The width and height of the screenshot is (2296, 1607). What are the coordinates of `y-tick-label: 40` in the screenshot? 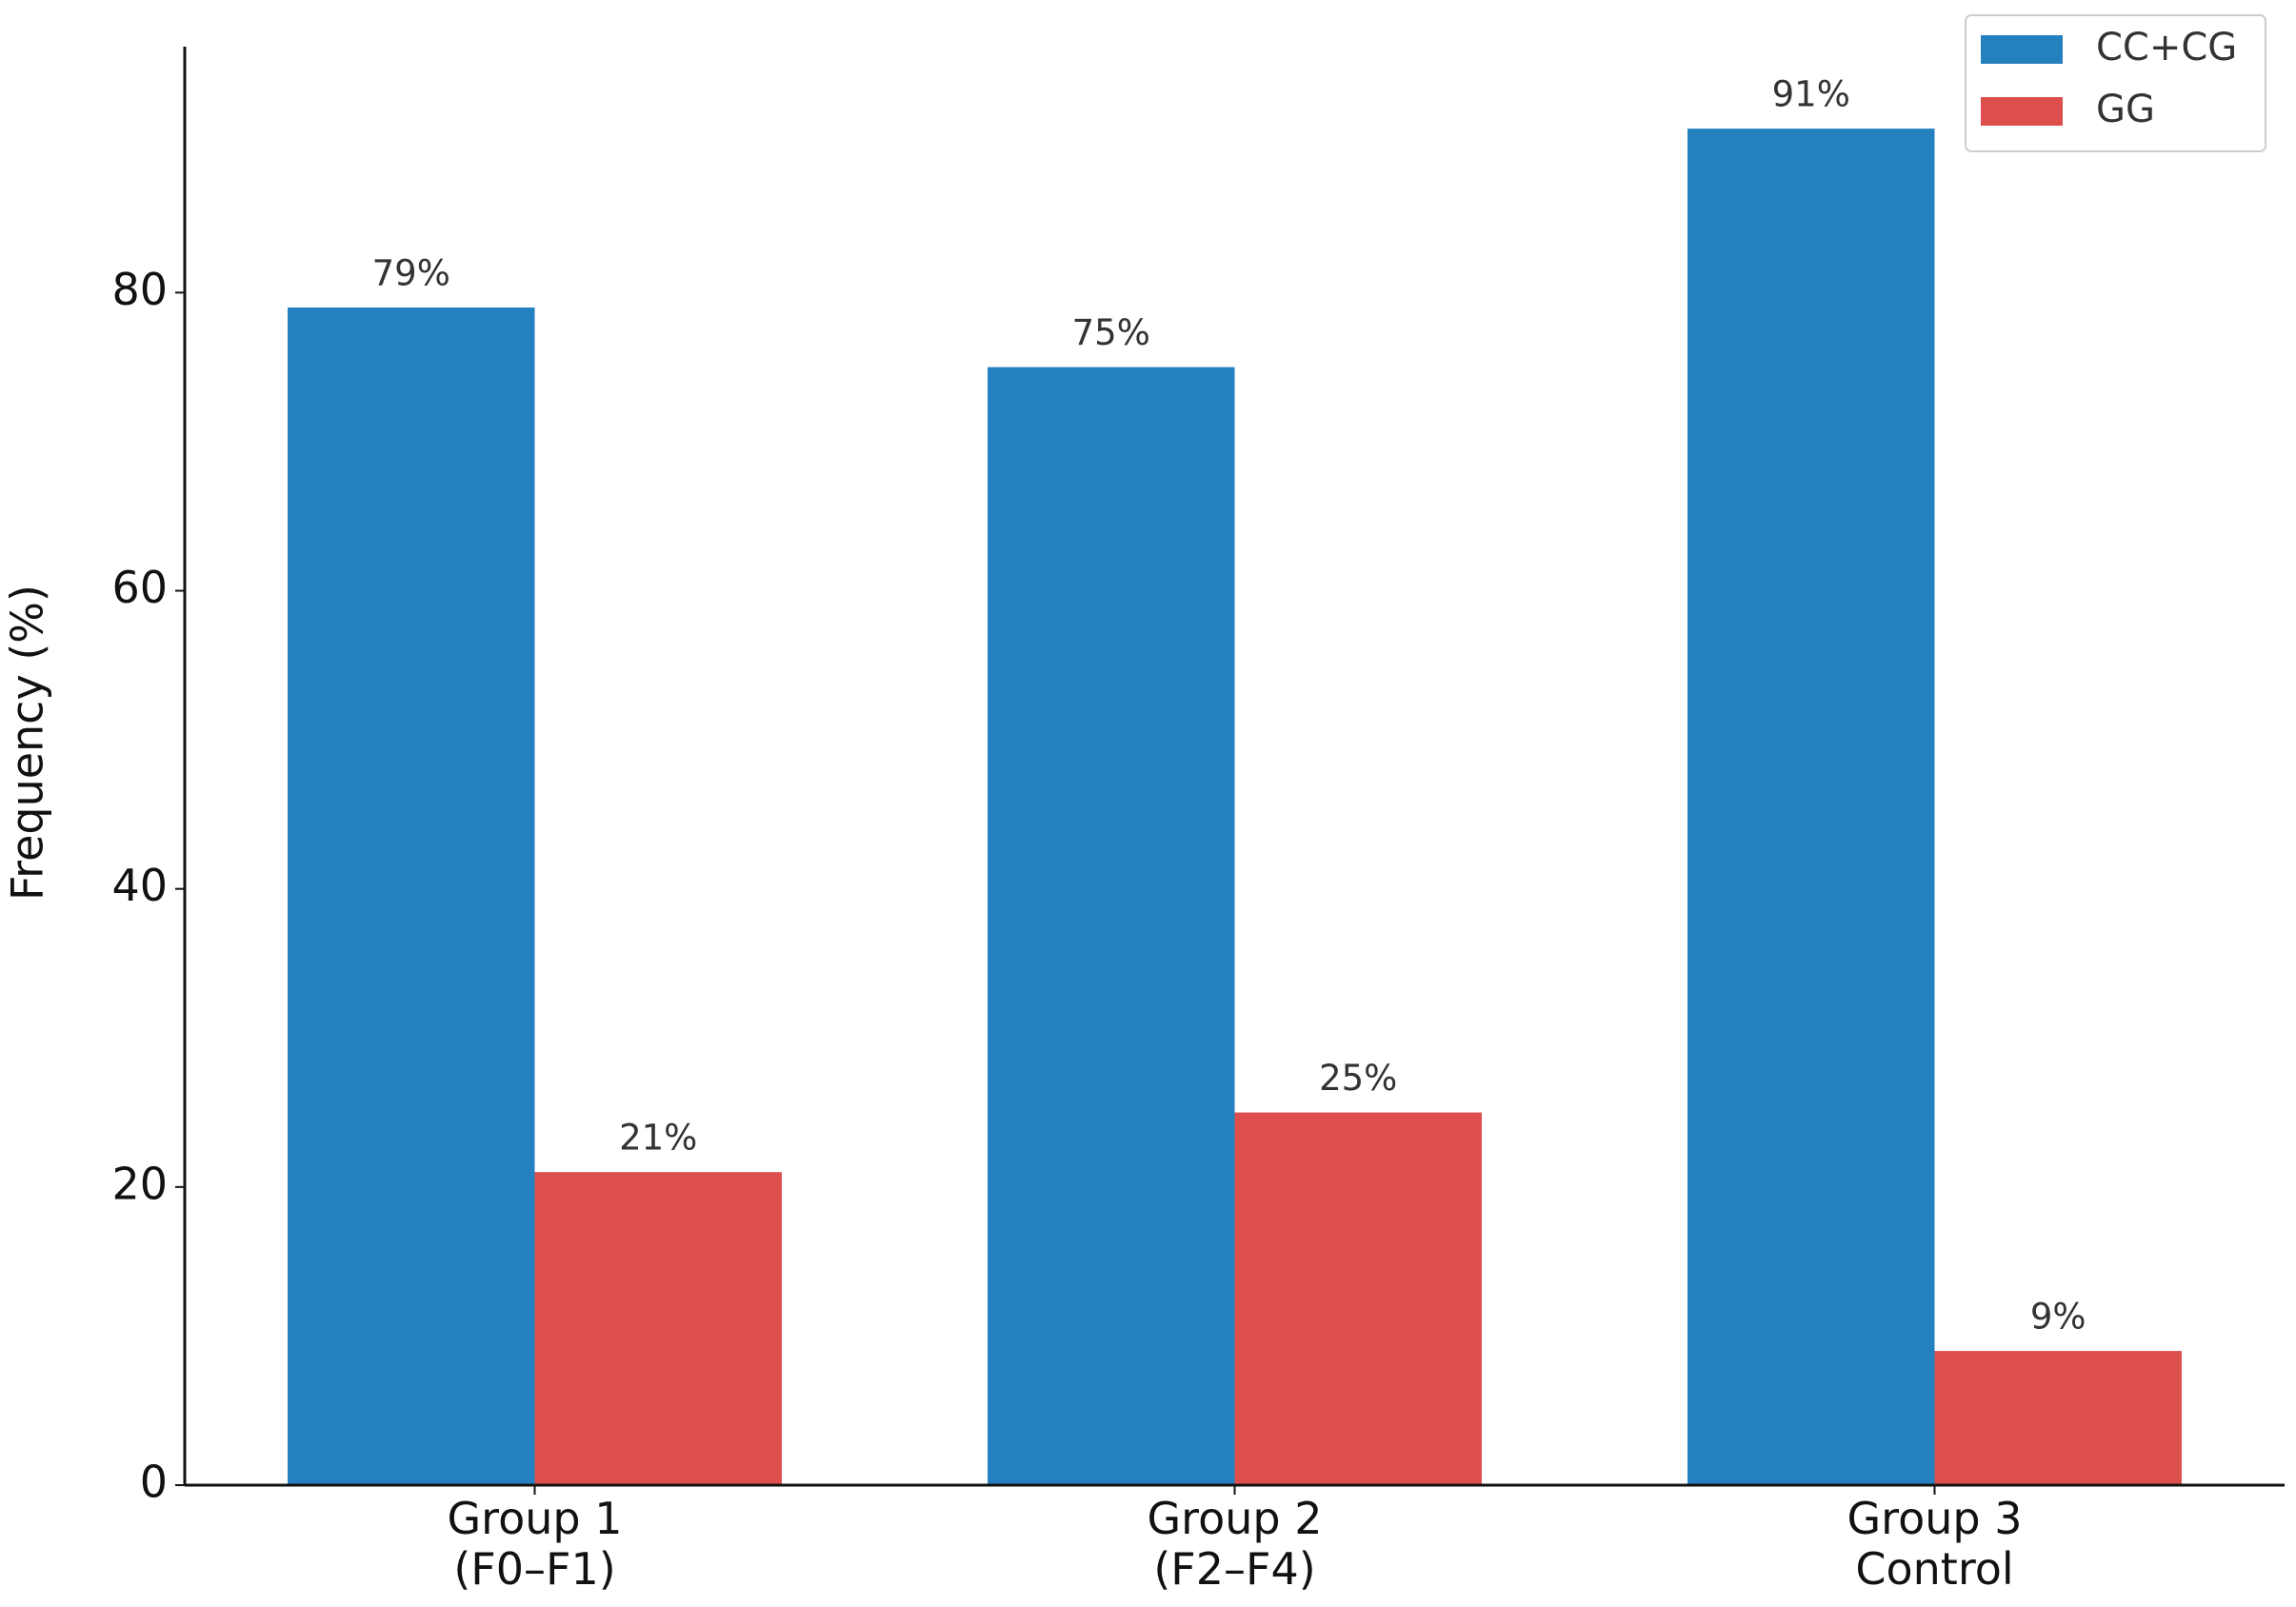 It's located at (140, 886).